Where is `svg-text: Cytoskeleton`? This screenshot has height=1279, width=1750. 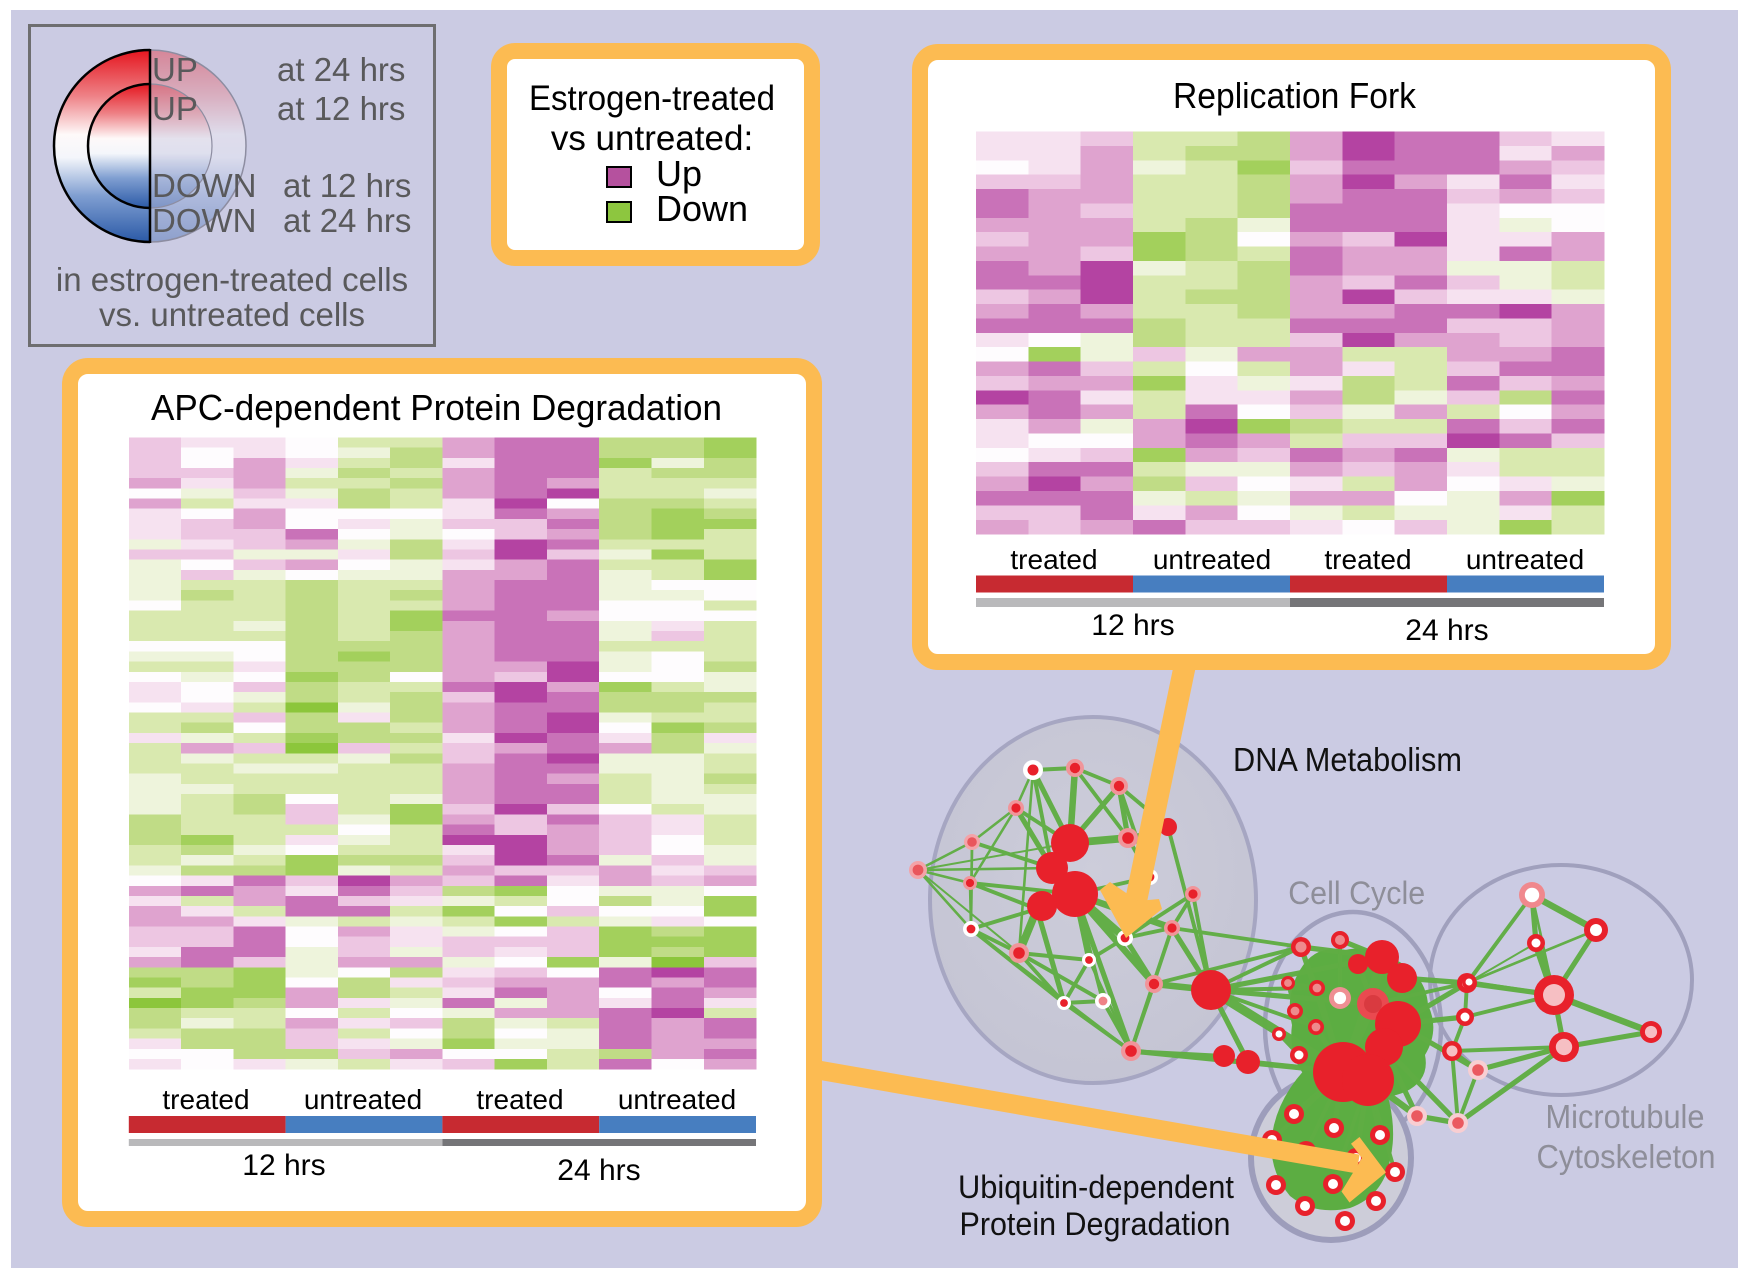 svg-text: Cytoskeleton is located at coordinates (1626, 1156).